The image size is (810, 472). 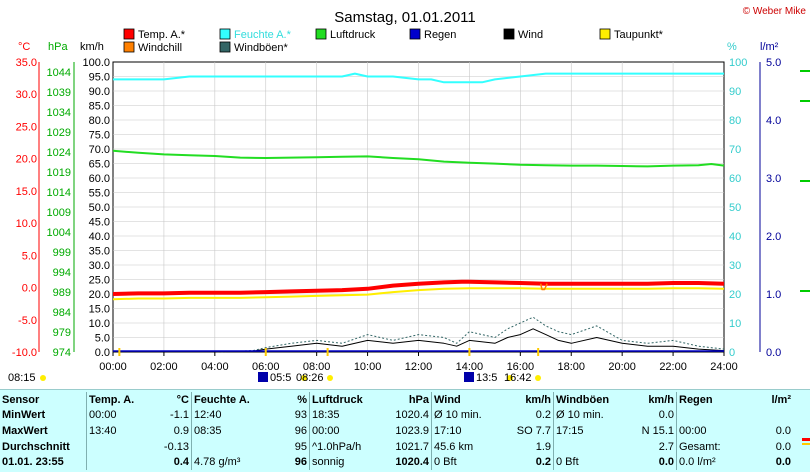 What do you see at coordinates (26, 224) in the screenshot?
I see `temp-tick-label: 10.0` at bounding box center [26, 224].